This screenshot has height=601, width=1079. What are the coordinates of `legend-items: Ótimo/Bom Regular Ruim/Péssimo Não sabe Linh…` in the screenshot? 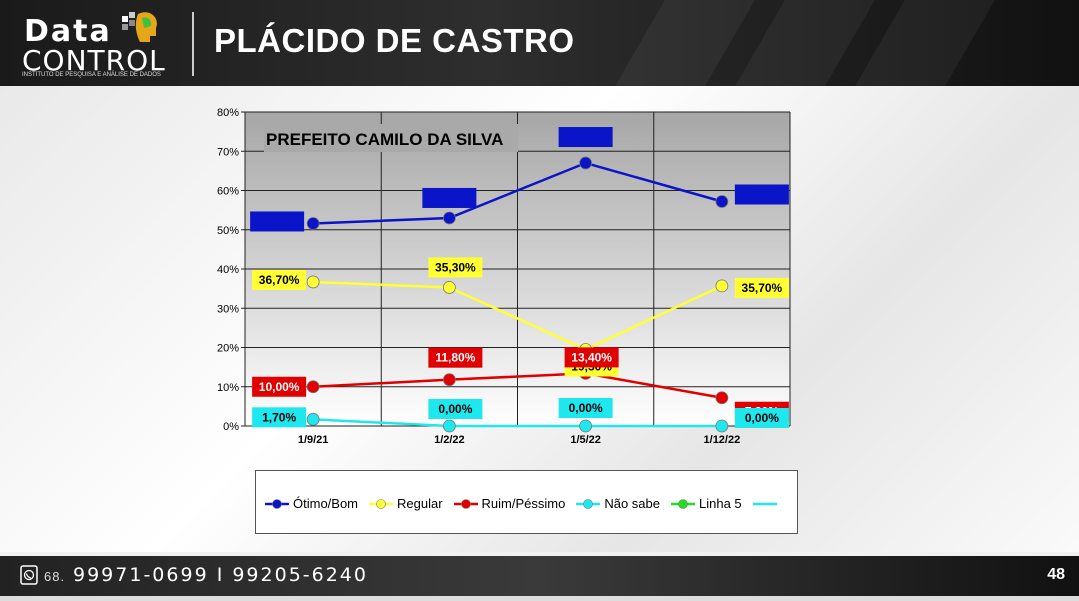 It's located at (527, 503).